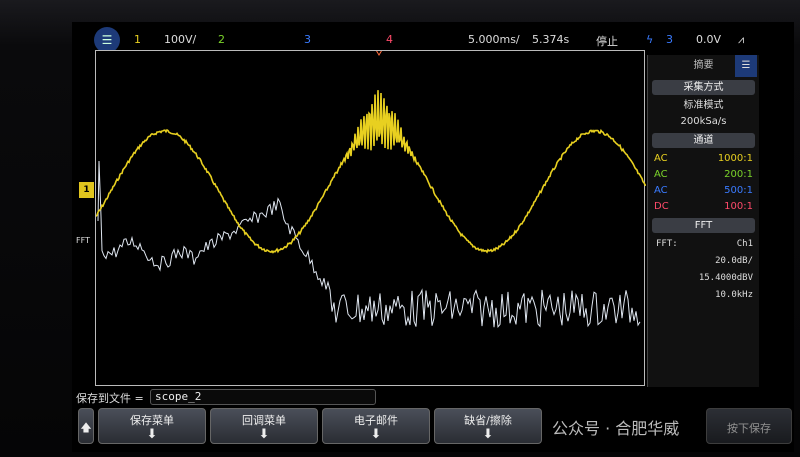  What do you see at coordinates (703, 121) in the screenshot?
I see `sample-rate: 200kSa/s` at bounding box center [703, 121].